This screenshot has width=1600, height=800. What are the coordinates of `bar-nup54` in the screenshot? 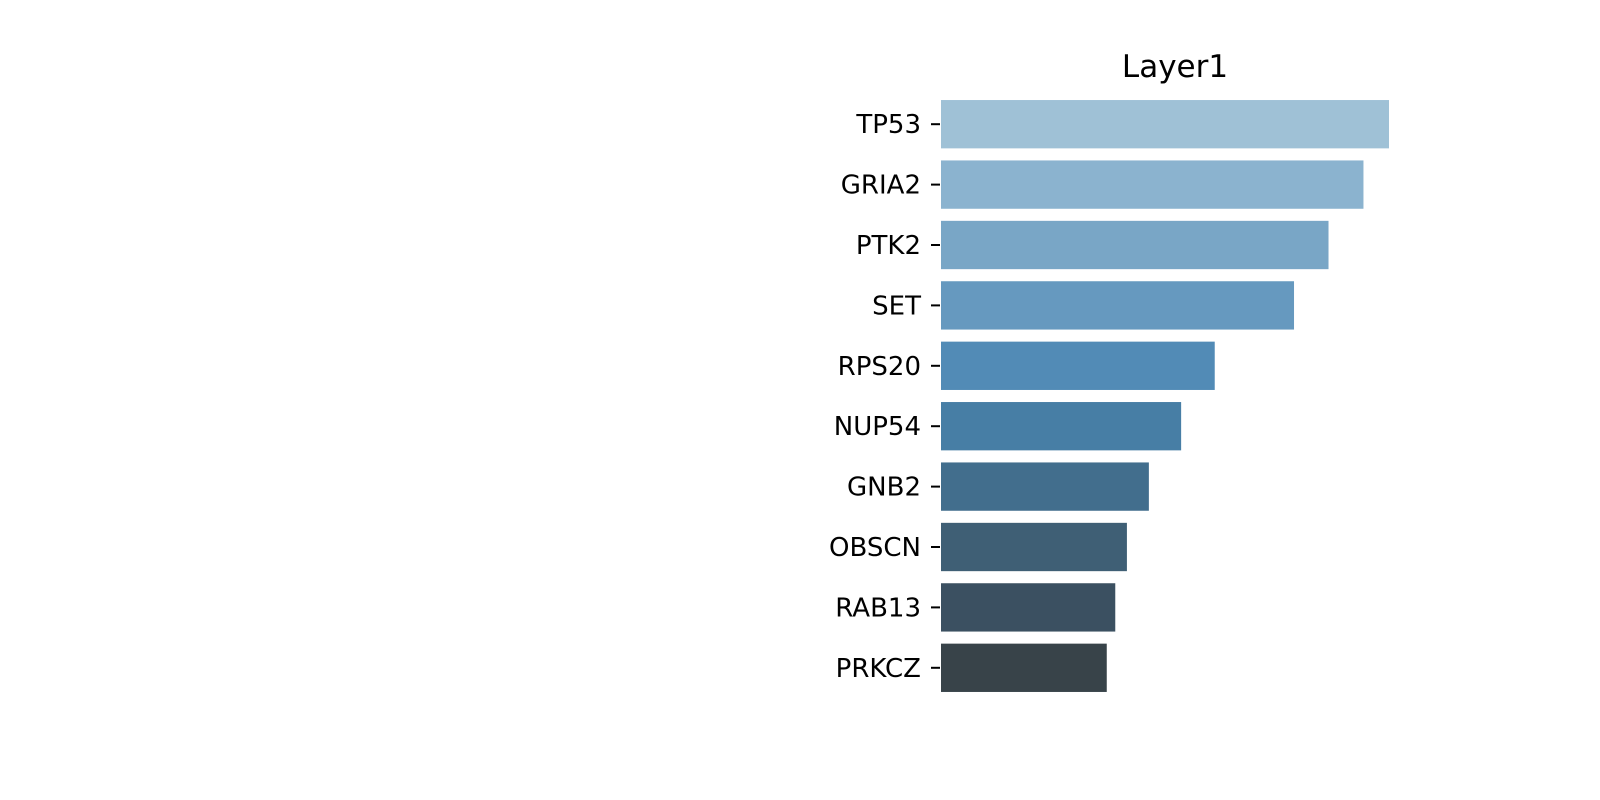 It's located at (1061, 426).